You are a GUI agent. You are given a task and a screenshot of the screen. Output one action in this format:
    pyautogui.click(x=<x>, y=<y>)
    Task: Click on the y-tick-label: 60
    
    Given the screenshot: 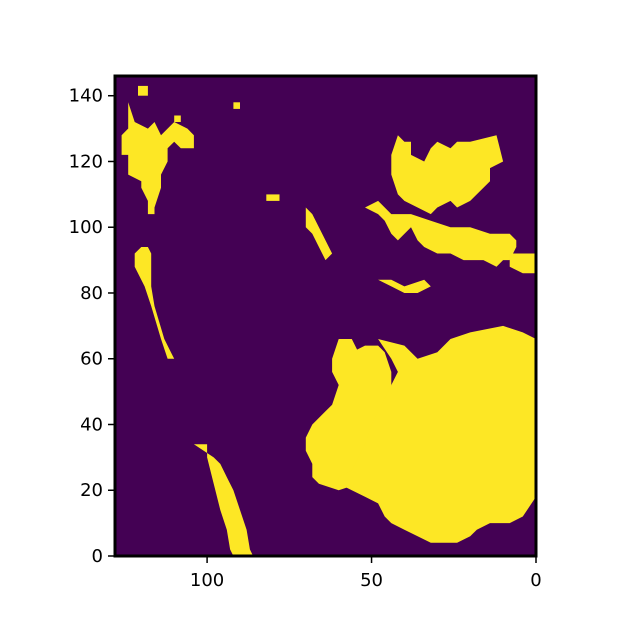 What is the action you would take?
    pyautogui.click(x=91, y=359)
    